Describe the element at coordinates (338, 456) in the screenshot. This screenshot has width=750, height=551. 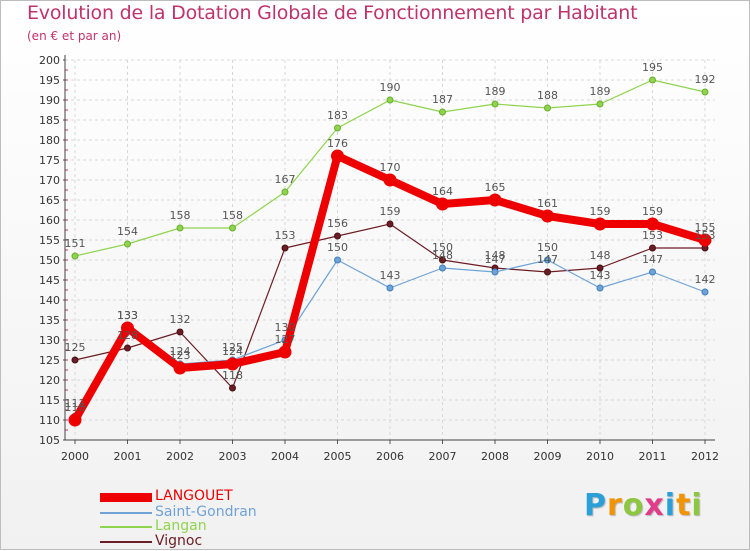
I see `x-tick-label: 2005` at that location.